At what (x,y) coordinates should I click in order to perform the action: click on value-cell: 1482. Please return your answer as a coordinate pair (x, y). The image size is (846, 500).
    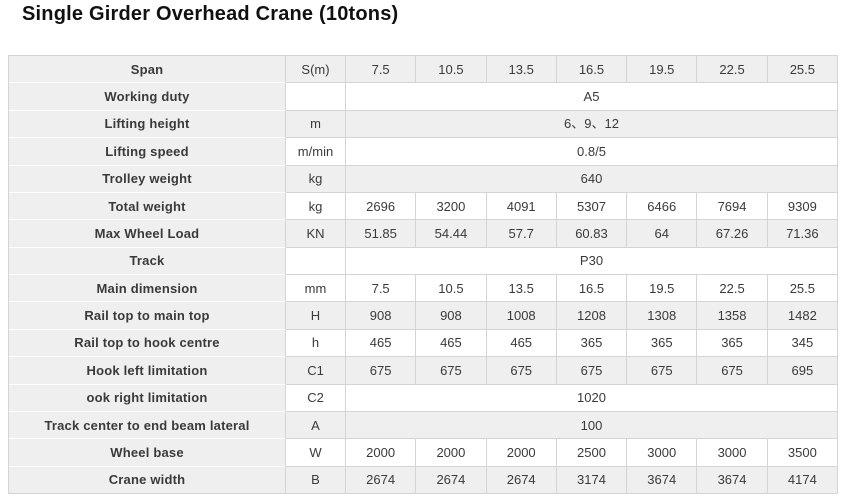
    Looking at the image, I should click on (802, 316).